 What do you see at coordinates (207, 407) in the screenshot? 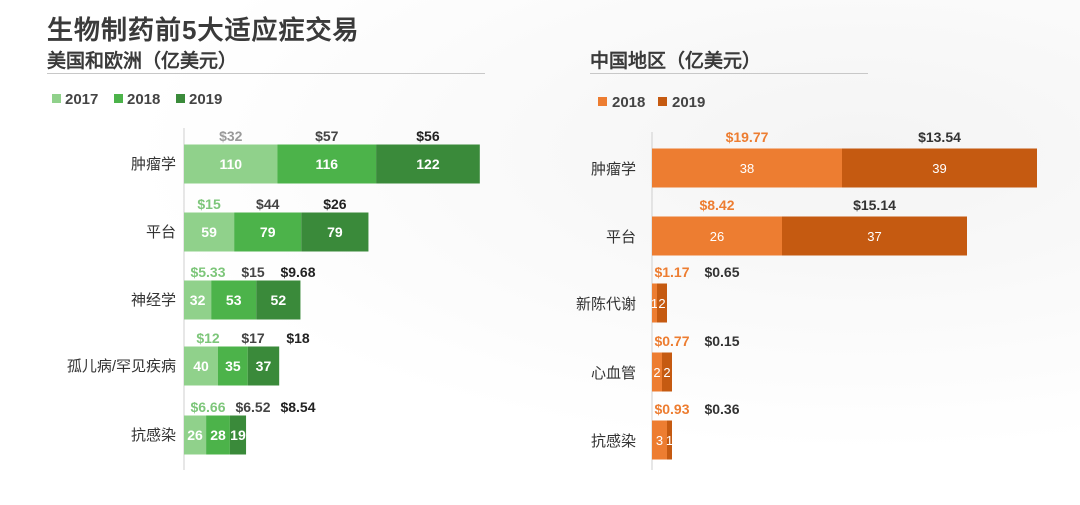
I see `deal-value-2017: $6.66` at bounding box center [207, 407].